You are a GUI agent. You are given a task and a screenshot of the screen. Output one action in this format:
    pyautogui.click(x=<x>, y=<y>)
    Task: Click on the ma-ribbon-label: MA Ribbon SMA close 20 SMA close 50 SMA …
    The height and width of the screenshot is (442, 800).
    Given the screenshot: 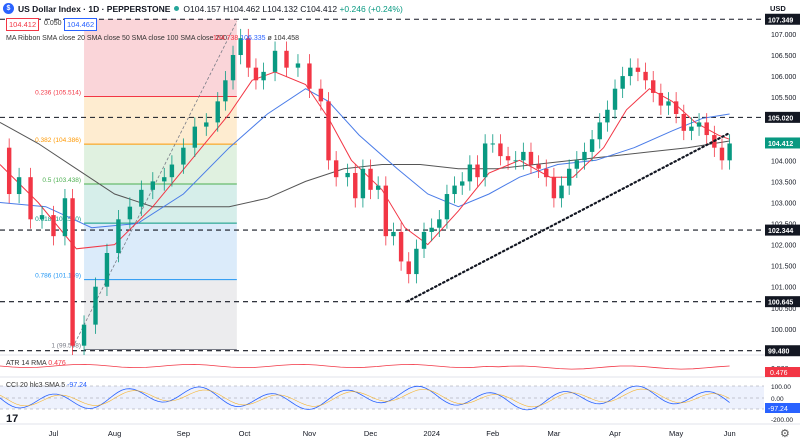 What is the action you would take?
    pyautogui.click(x=117, y=38)
    